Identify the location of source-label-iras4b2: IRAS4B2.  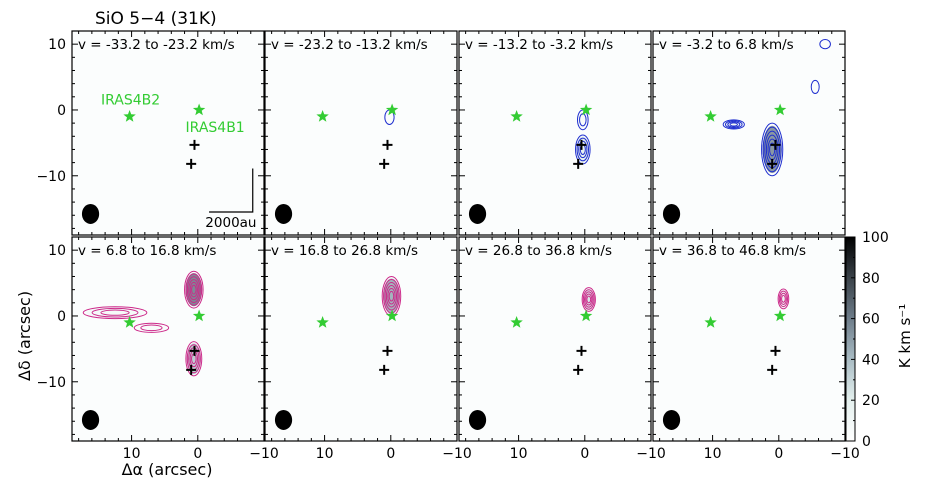
(130, 101).